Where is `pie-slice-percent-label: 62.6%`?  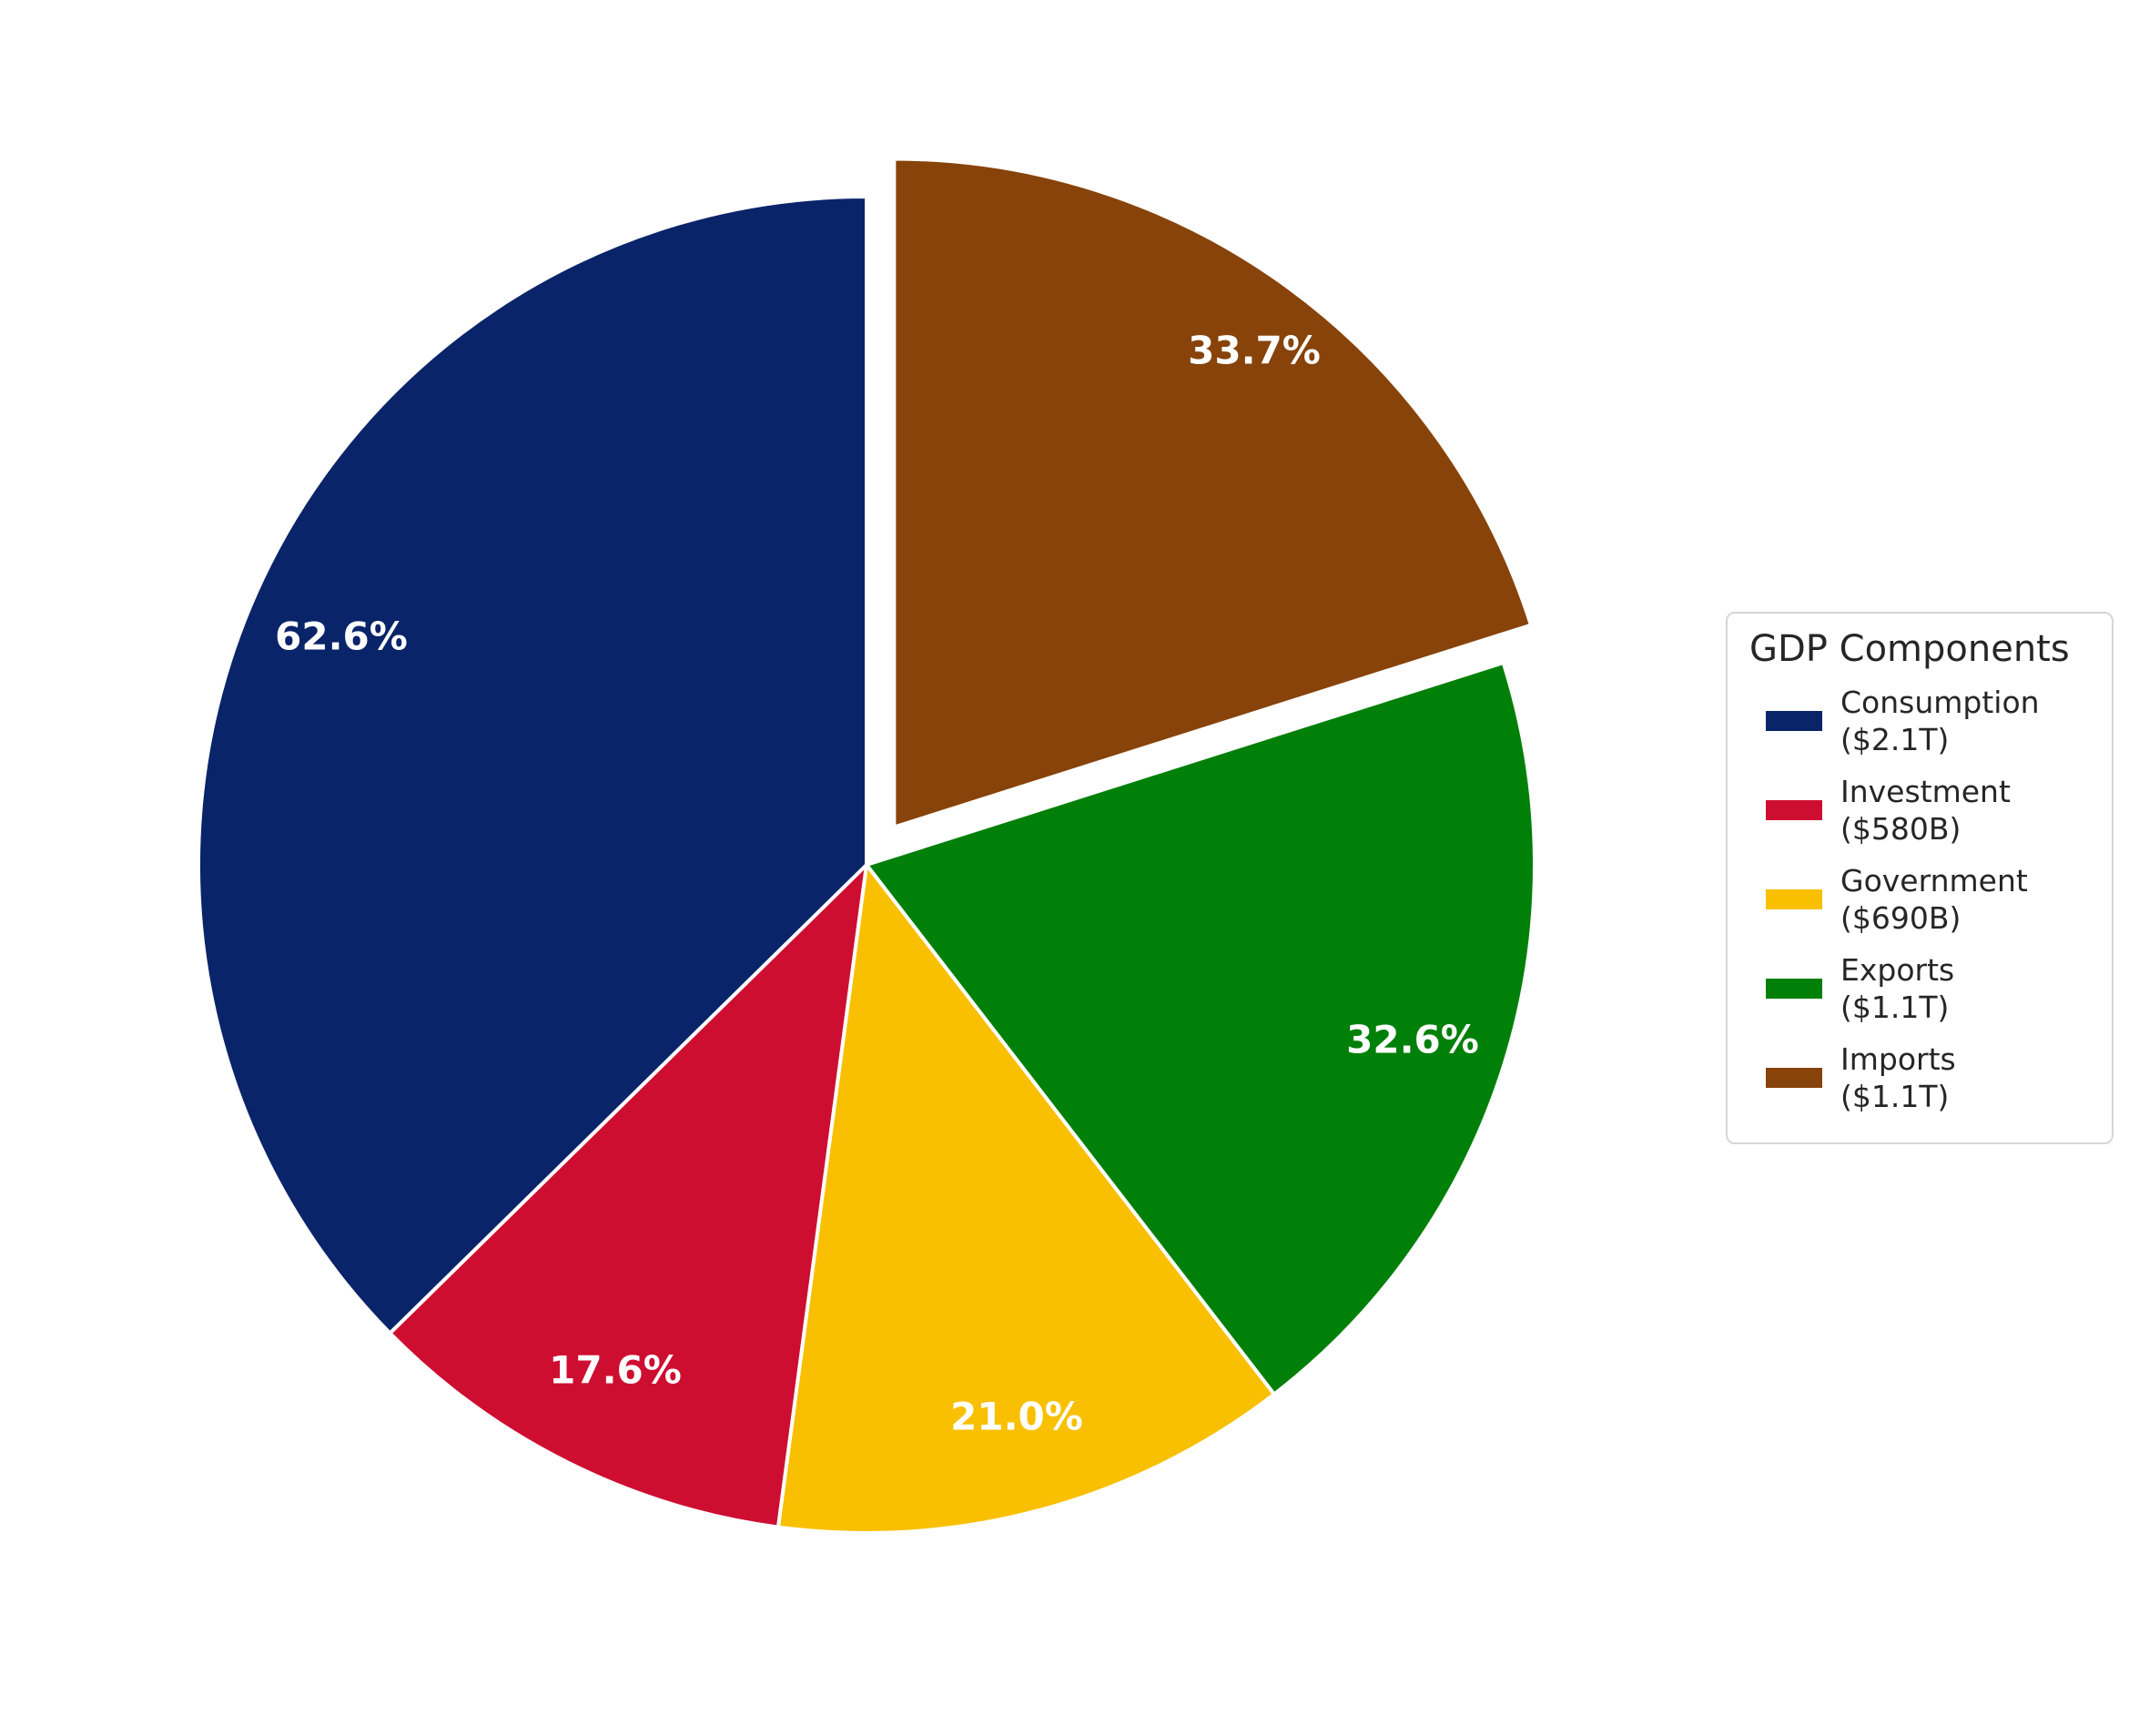
pie-slice-percent-label: 62.6% is located at coordinates (342, 637).